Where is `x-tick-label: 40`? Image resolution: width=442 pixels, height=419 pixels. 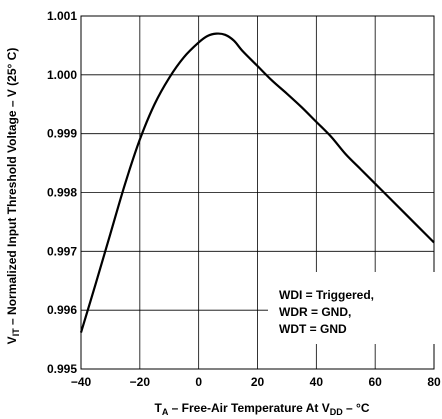 x-tick-label: 40 is located at coordinates (317, 382).